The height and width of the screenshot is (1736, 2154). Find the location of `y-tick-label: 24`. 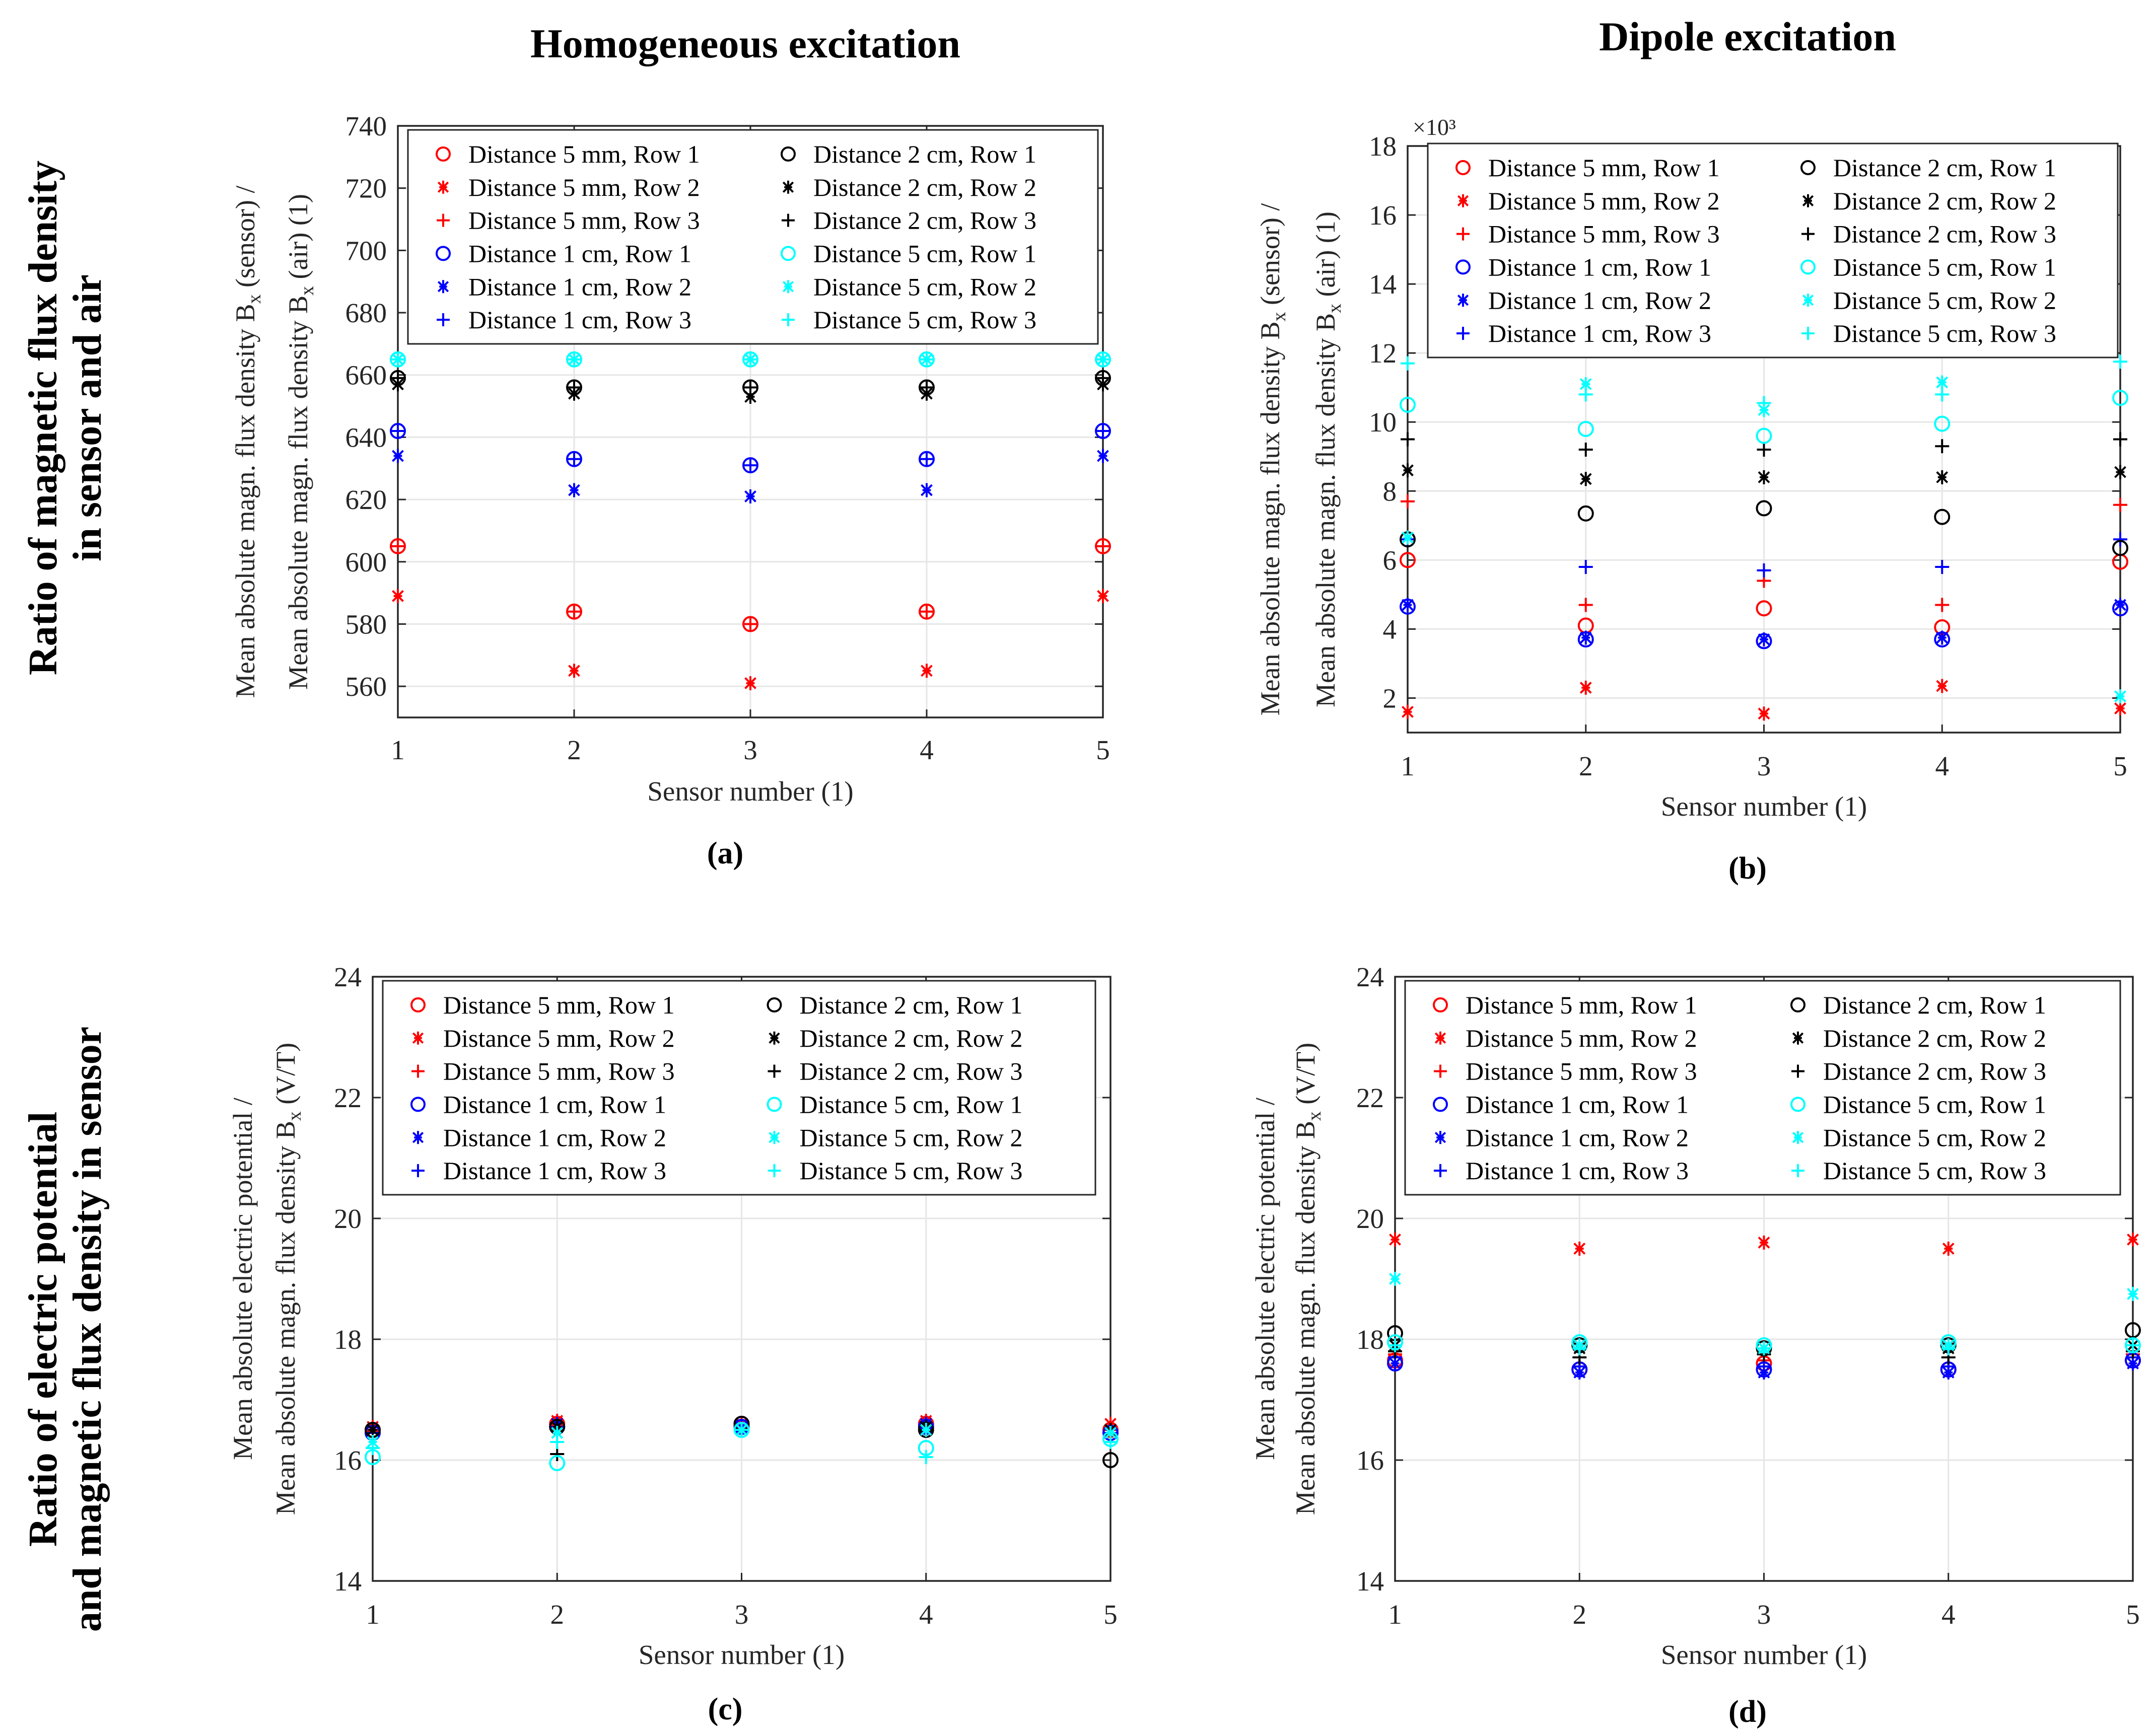

y-tick-label: 24 is located at coordinates (1370, 977).